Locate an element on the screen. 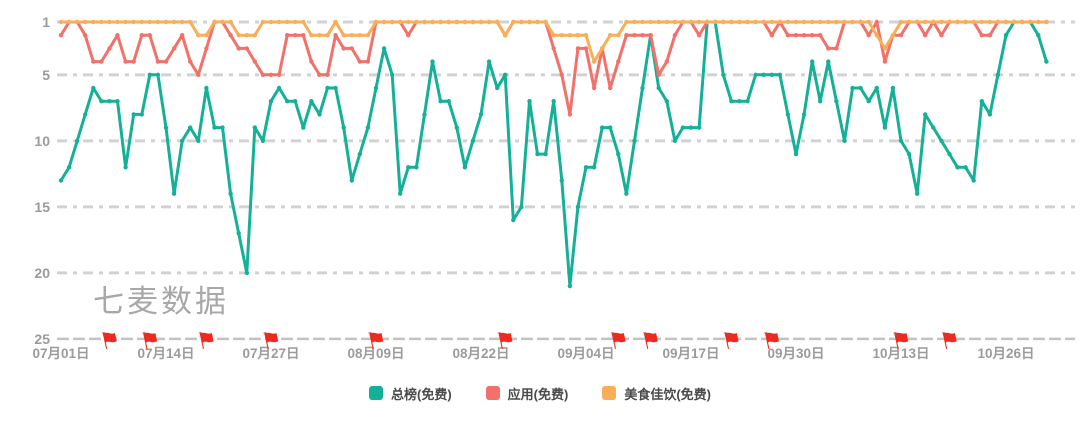 Image resolution: width=1080 pixels, height=428 pixels. x-axis-tick-label: 10月13日 is located at coordinates (900, 353).